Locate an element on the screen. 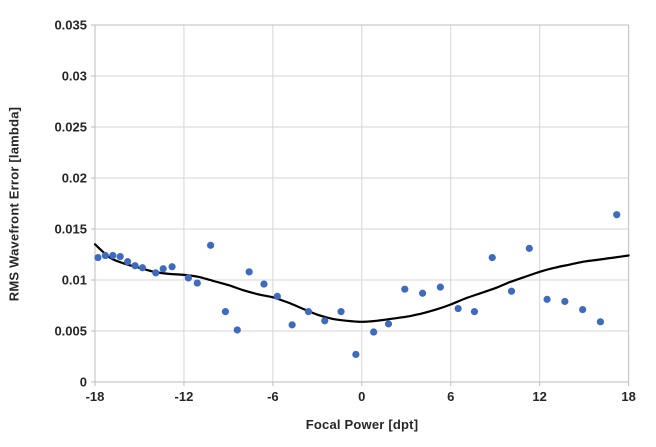 The image size is (656, 447). x-tick-label: 18 is located at coordinates (628, 396).